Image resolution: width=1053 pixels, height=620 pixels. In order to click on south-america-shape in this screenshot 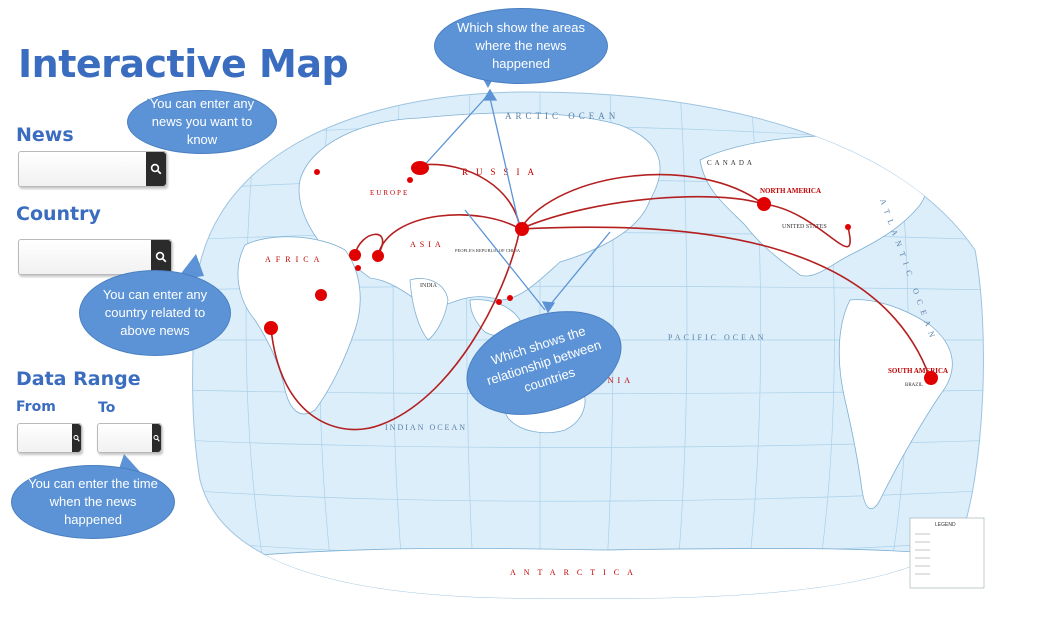, I will do `click(895, 404)`.